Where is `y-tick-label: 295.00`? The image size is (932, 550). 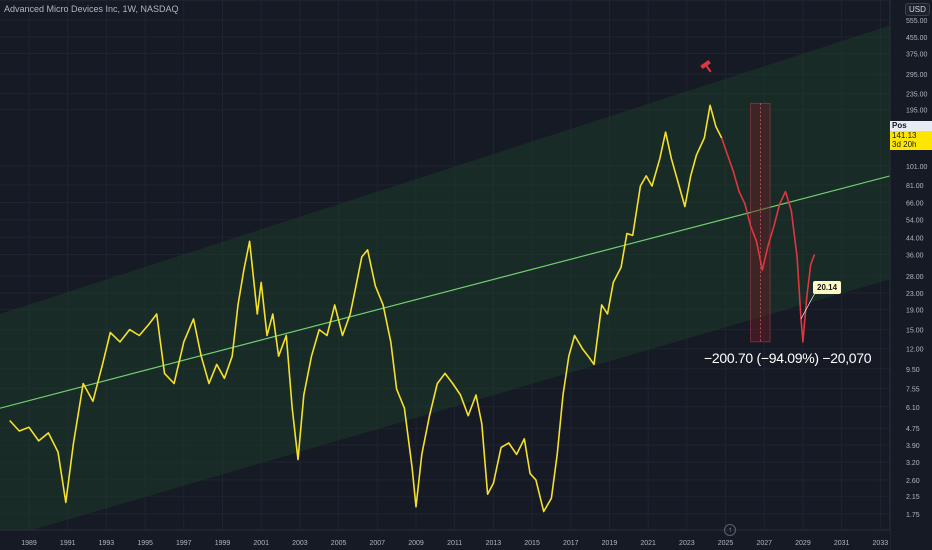
y-tick-label: 295.00 is located at coordinates (917, 75).